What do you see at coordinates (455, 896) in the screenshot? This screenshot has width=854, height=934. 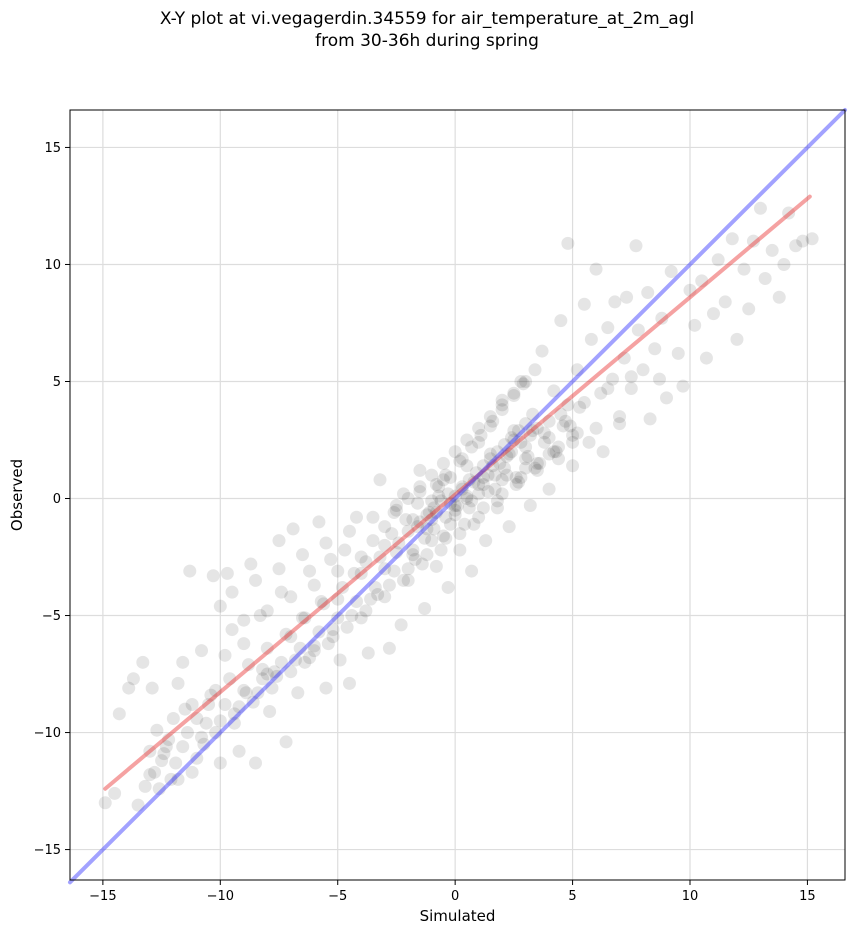 I see `x-tick-label: 0` at bounding box center [455, 896].